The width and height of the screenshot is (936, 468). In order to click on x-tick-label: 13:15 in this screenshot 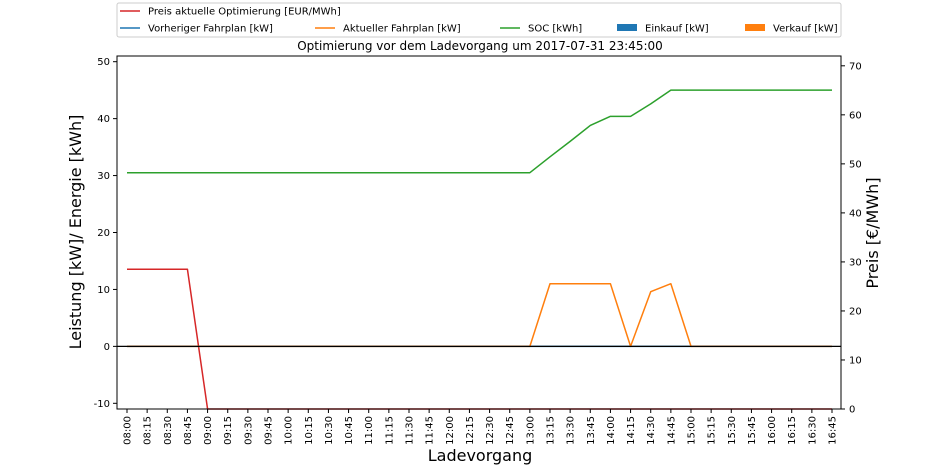, I will do `click(551, 430)`.